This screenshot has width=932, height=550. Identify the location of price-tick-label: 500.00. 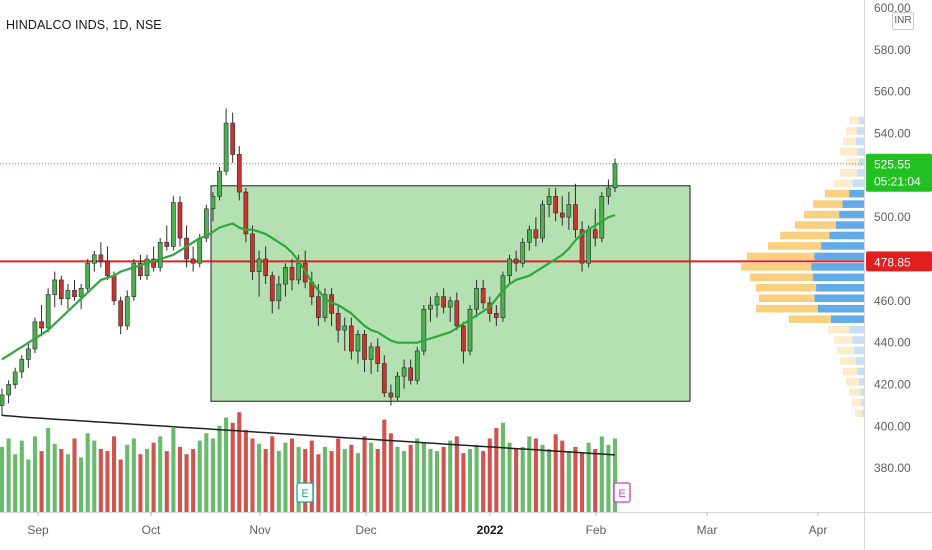
(892, 217).